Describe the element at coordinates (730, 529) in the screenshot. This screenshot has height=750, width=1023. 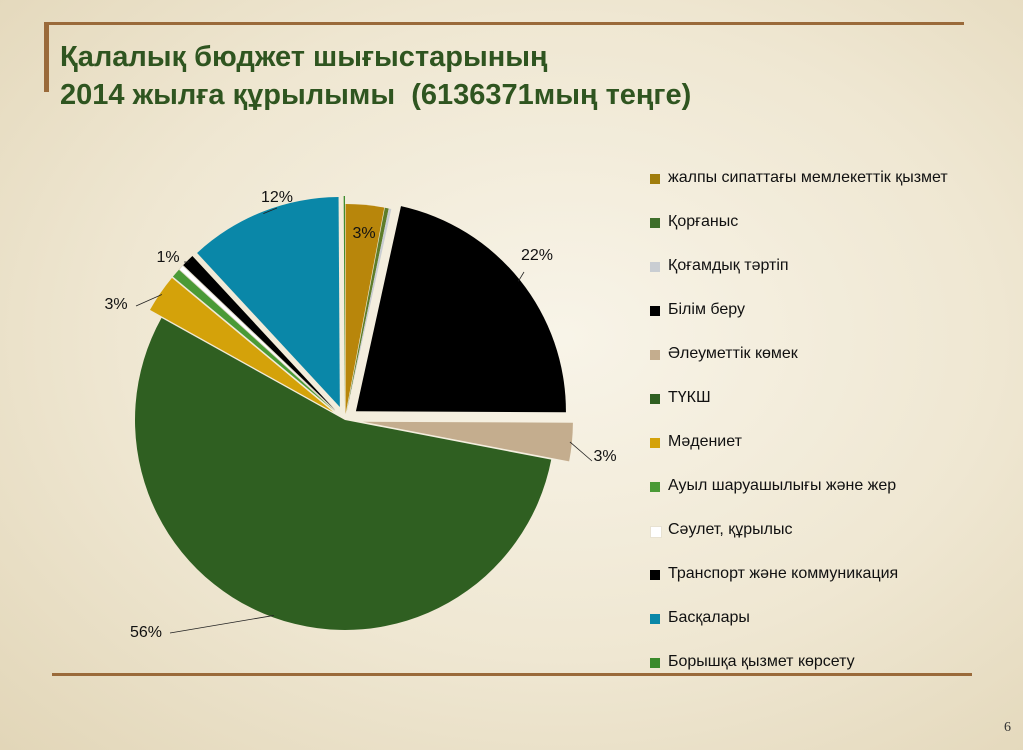
I see `legend-label: Сәулет, құрылыс` at that location.